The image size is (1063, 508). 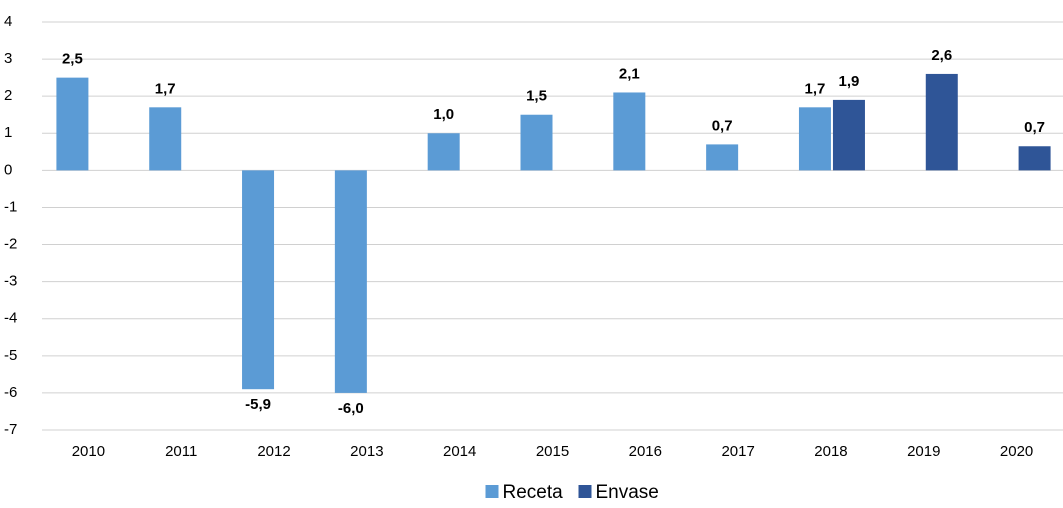 I want to click on x-tick-label: 2013, so click(x=366, y=451).